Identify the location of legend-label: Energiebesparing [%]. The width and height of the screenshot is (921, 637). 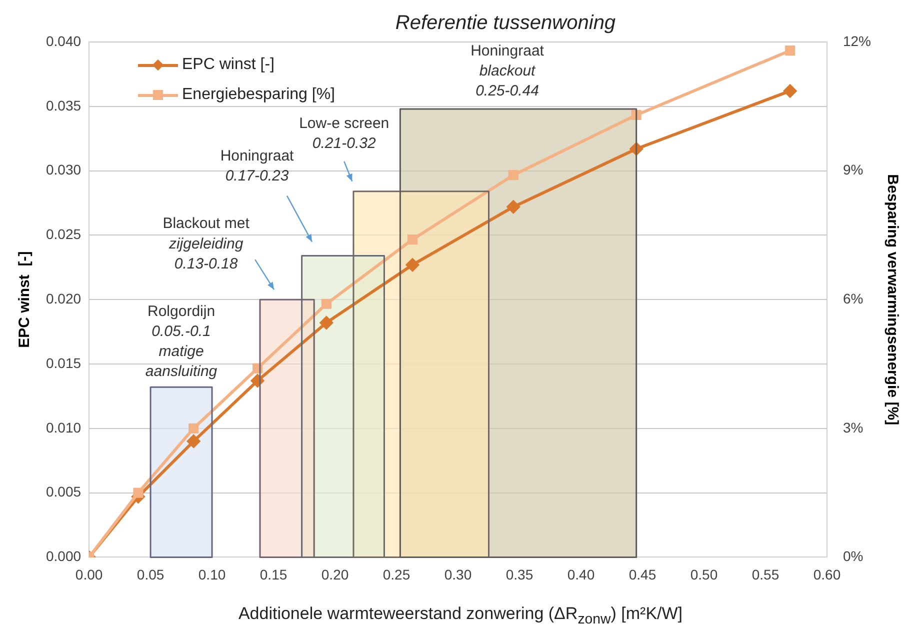
(258, 95).